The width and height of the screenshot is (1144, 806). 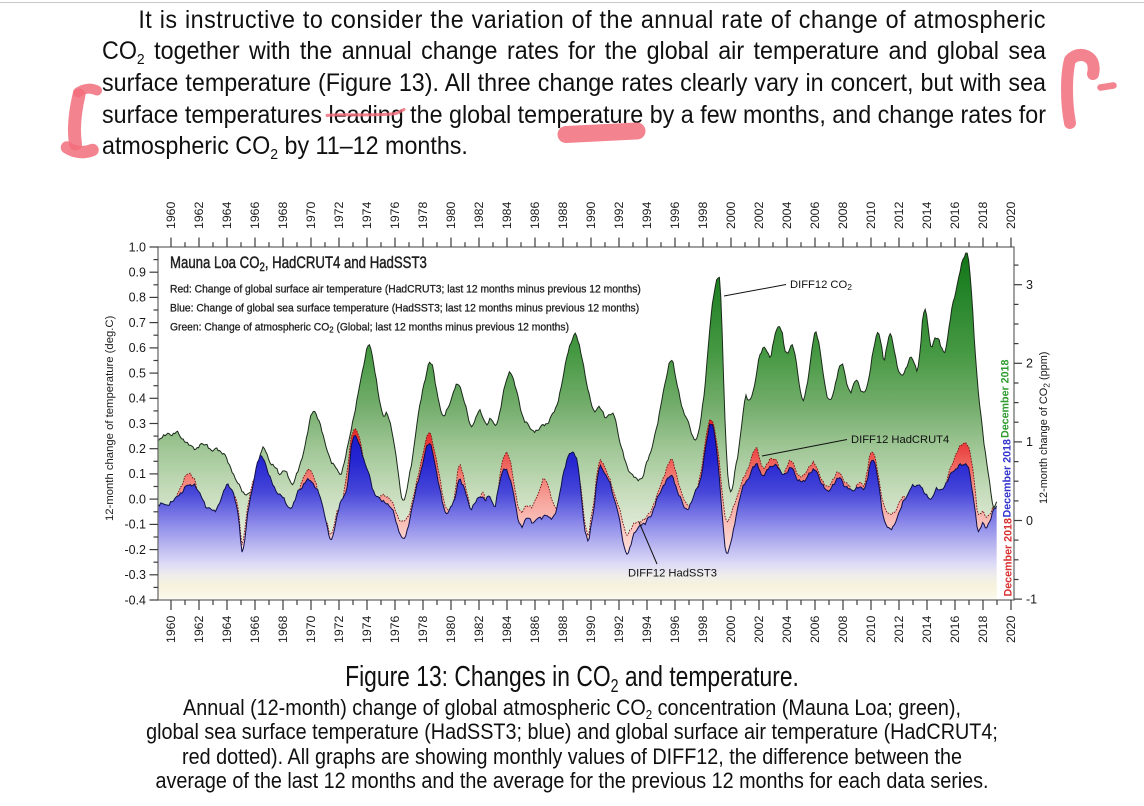 What do you see at coordinates (1031, 599) in the screenshot?
I see `svg-text: -1` at bounding box center [1031, 599].